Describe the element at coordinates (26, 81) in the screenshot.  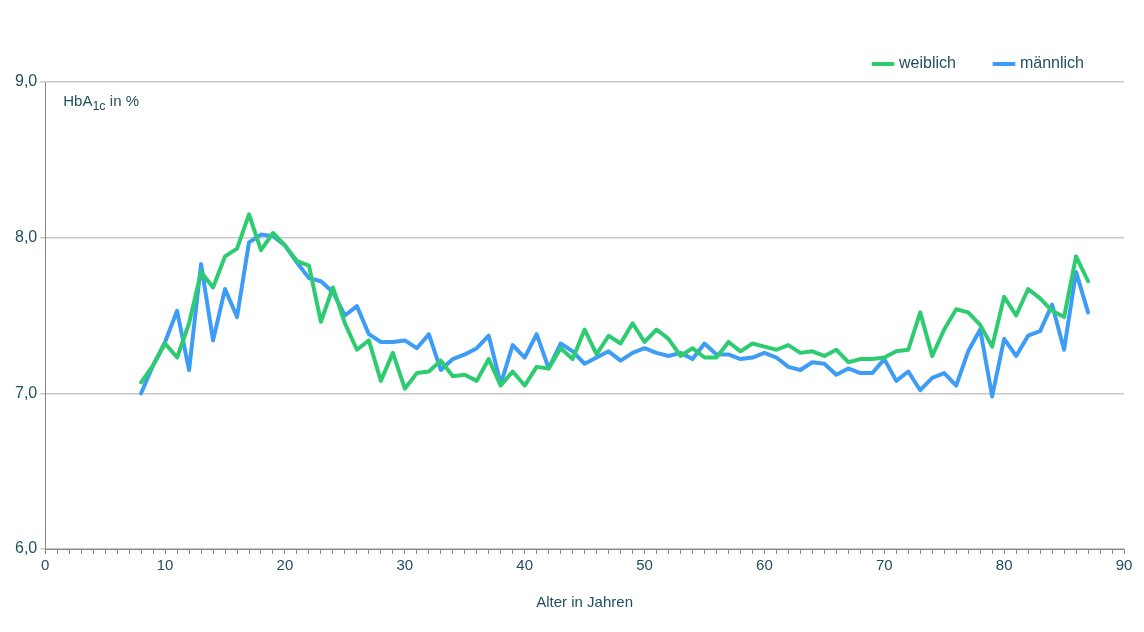
I see `y-tick-label: 9,0` at that location.